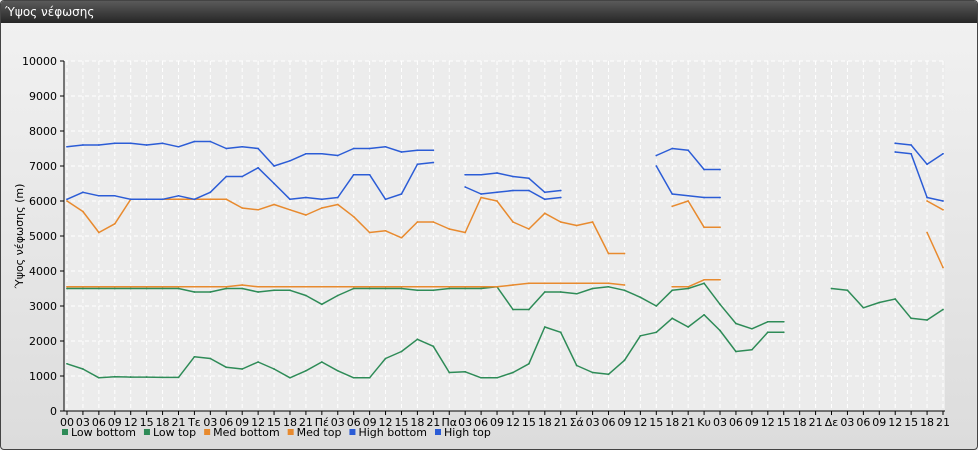 This screenshot has height=450, width=978. Describe the element at coordinates (449, 422) in the screenshot. I see `x-tick-label: Πα` at that location.